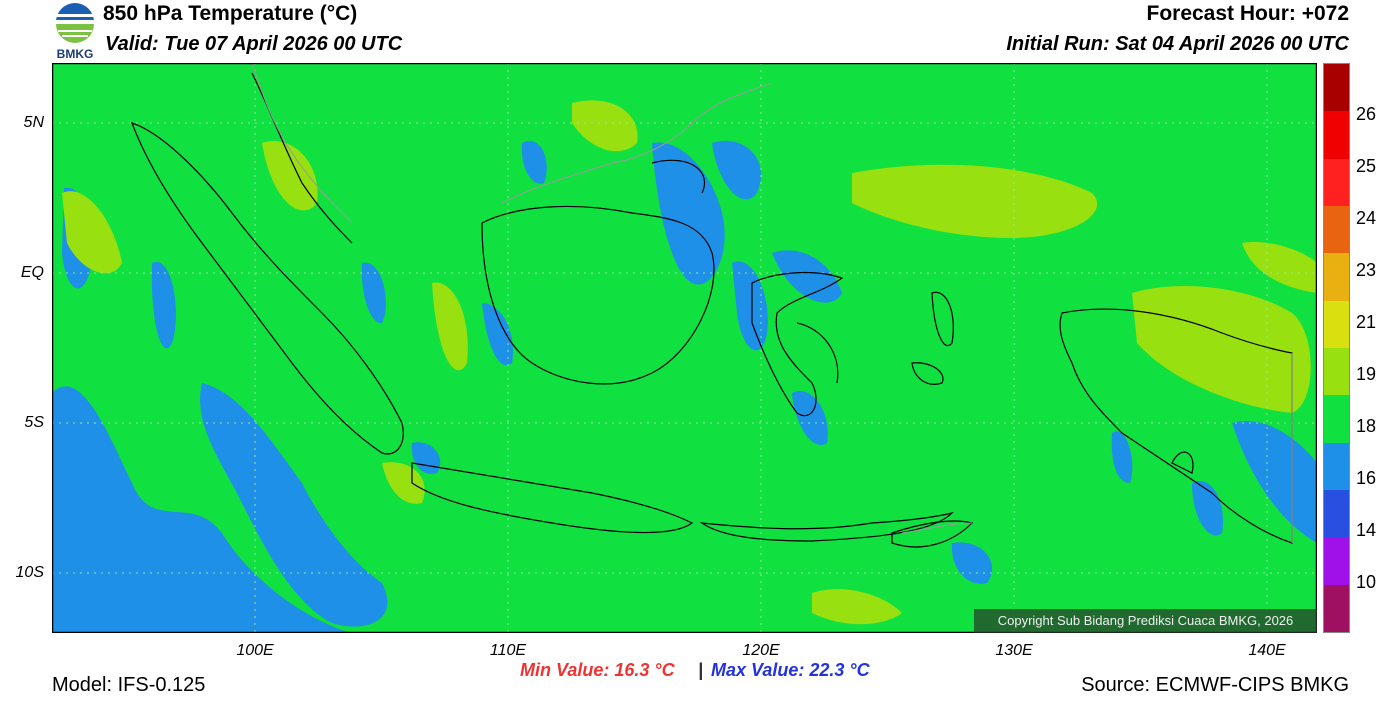 This screenshot has width=1400, height=709. I want to click on colorbar-label-24: 24, so click(1366, 218).